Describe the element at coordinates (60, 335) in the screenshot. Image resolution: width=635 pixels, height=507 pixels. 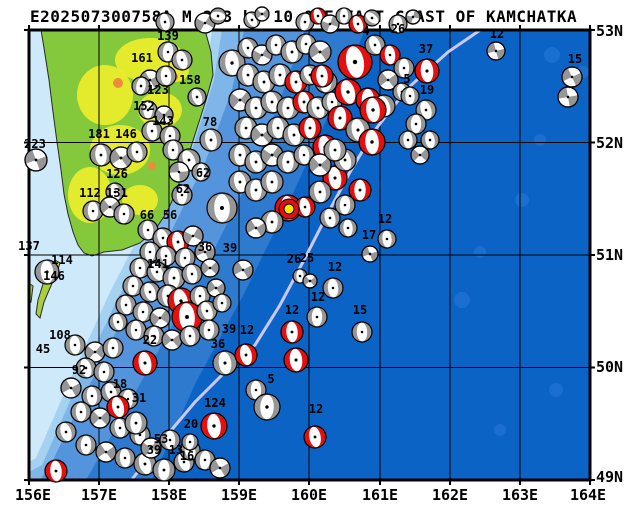
I see `depth-label: 108` at that location.